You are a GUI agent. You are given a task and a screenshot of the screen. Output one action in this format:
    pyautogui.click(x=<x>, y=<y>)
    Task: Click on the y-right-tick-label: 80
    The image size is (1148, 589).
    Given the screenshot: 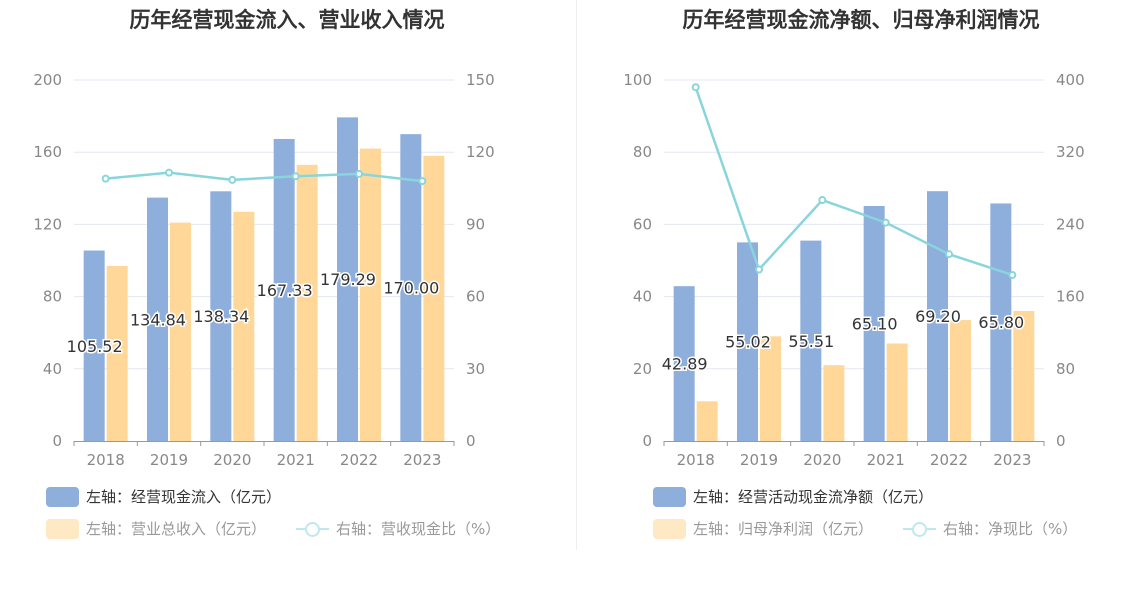 What is the action you would take?
    pyautogui.click(x=1065, y=369)
    